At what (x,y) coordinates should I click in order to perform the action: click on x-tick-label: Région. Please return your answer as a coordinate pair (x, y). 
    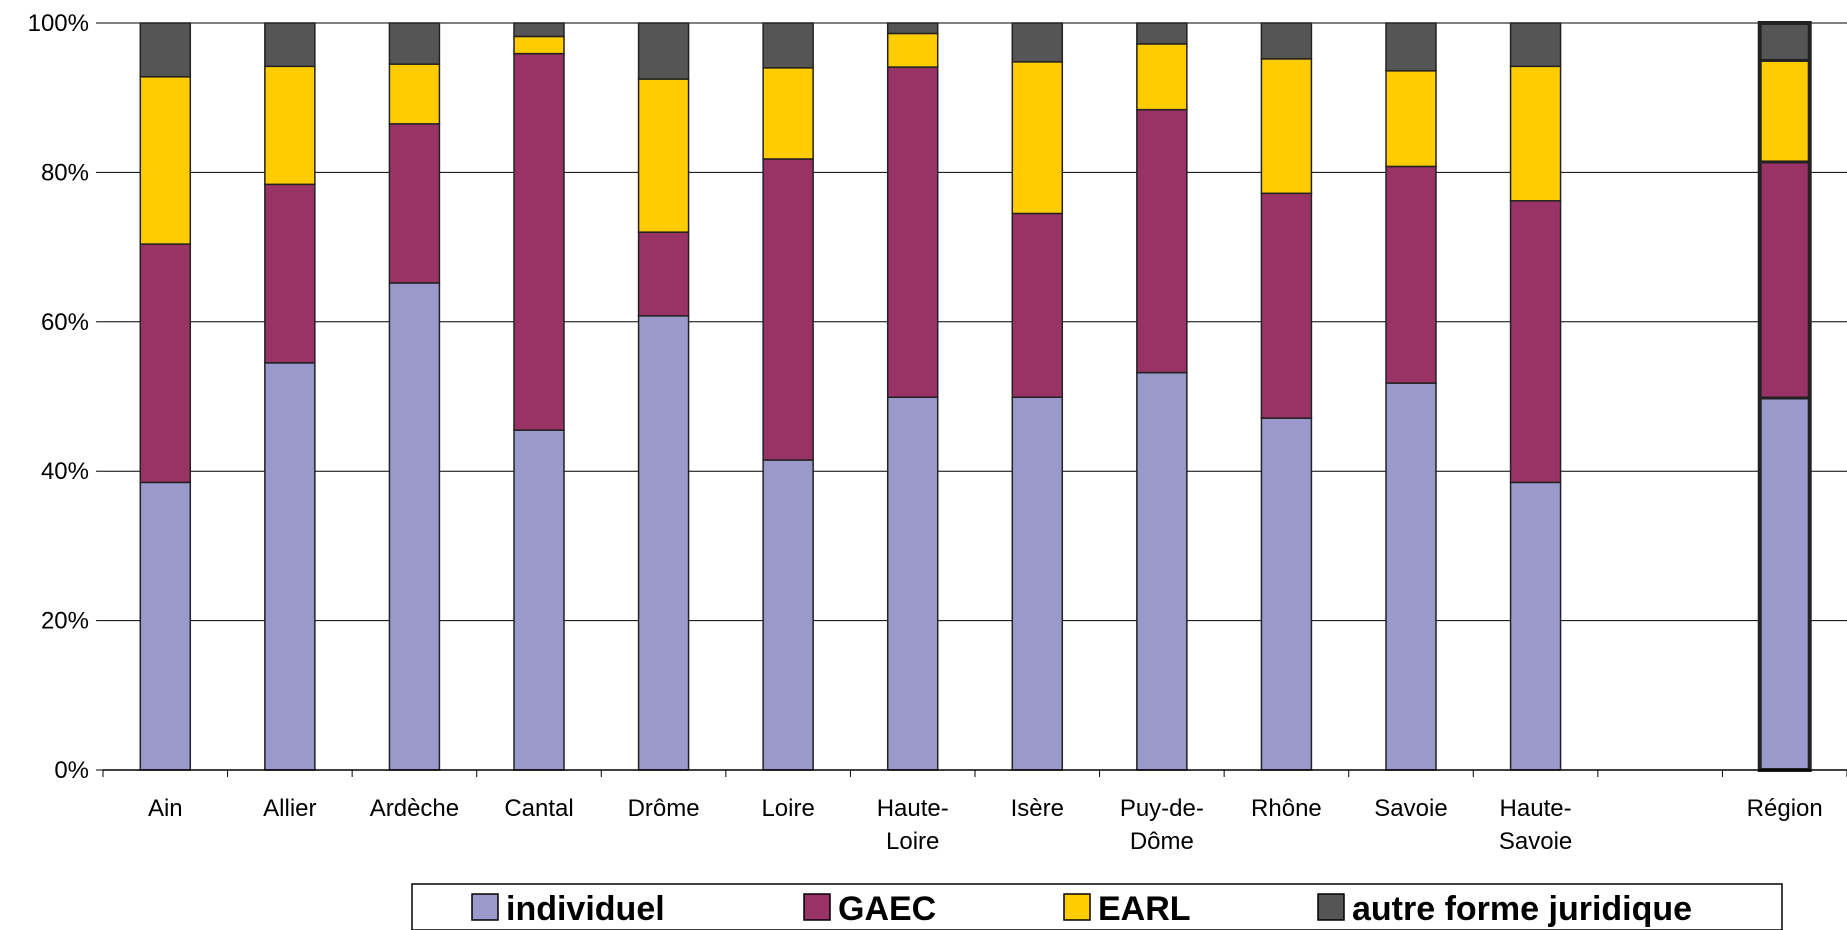
    Looking at the image, I should click on (1785, 808).